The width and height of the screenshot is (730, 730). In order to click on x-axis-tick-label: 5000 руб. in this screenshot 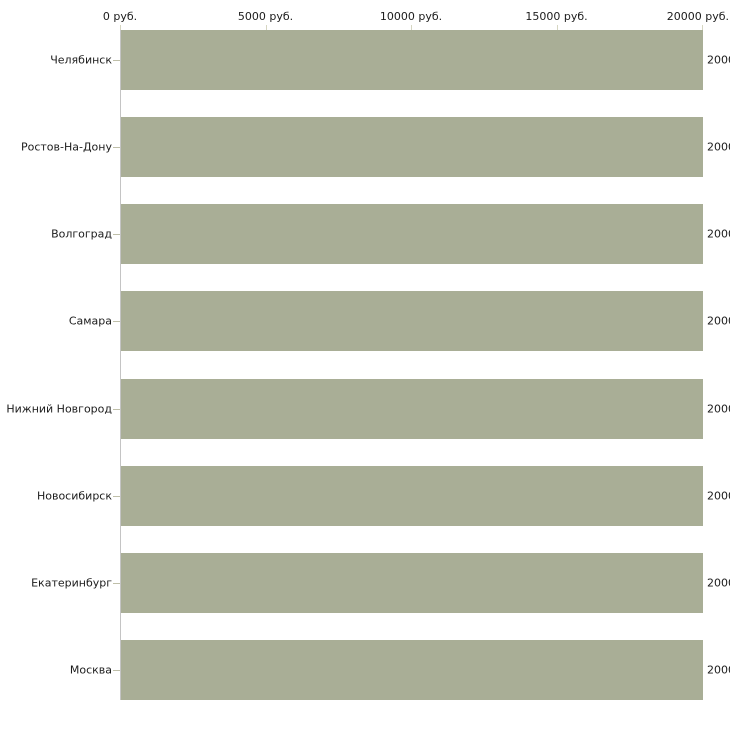, I will do `click(265, 16)`.